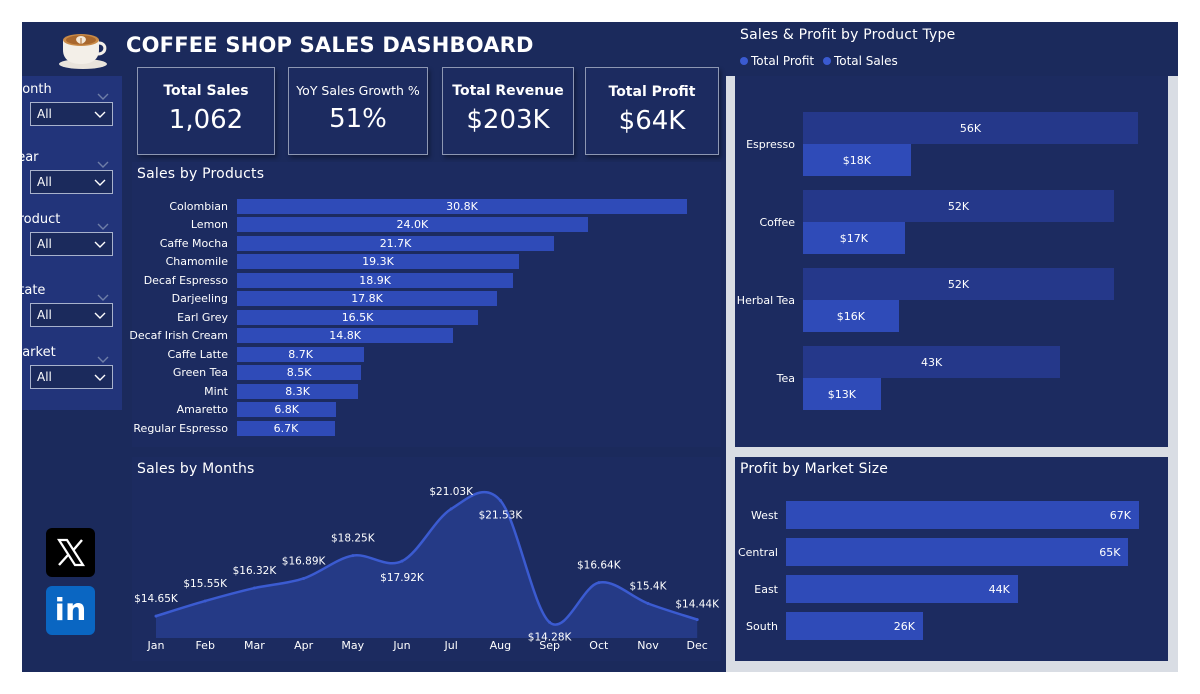  Describe the element at coordinates (36, 219) in the screenshot. I see `filter-label-product: Product` at that location.